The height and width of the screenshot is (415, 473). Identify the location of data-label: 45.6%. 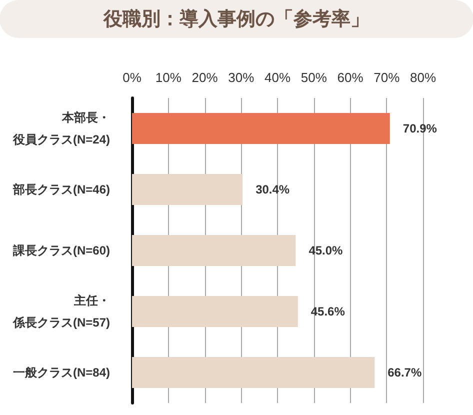
(328, 311).